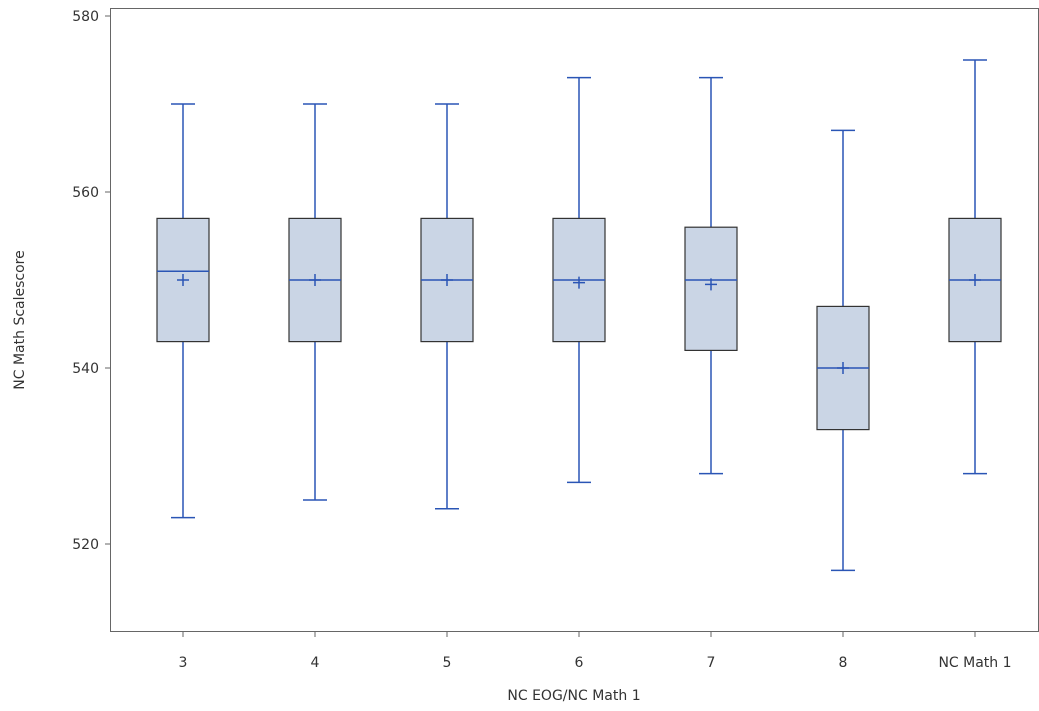 This screenshot has width=1039, height=711. Describe the element at coordinates (85, 545) in the screenshot. I see `y-tick-label: 520` at that location.